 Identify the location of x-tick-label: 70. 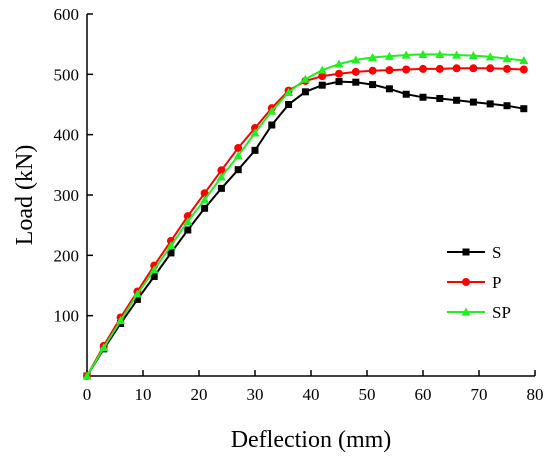
(479, 394).